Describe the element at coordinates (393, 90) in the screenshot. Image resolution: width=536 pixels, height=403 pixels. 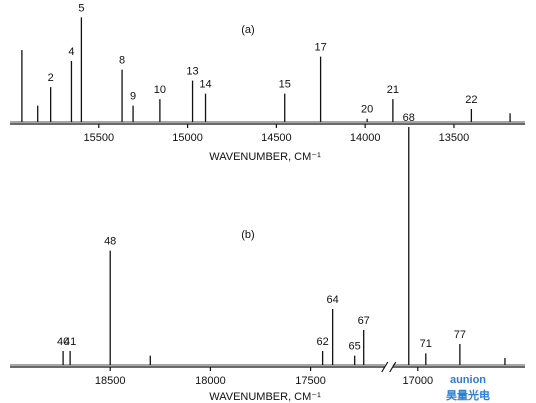
I see `peak-label: 21` at that location.